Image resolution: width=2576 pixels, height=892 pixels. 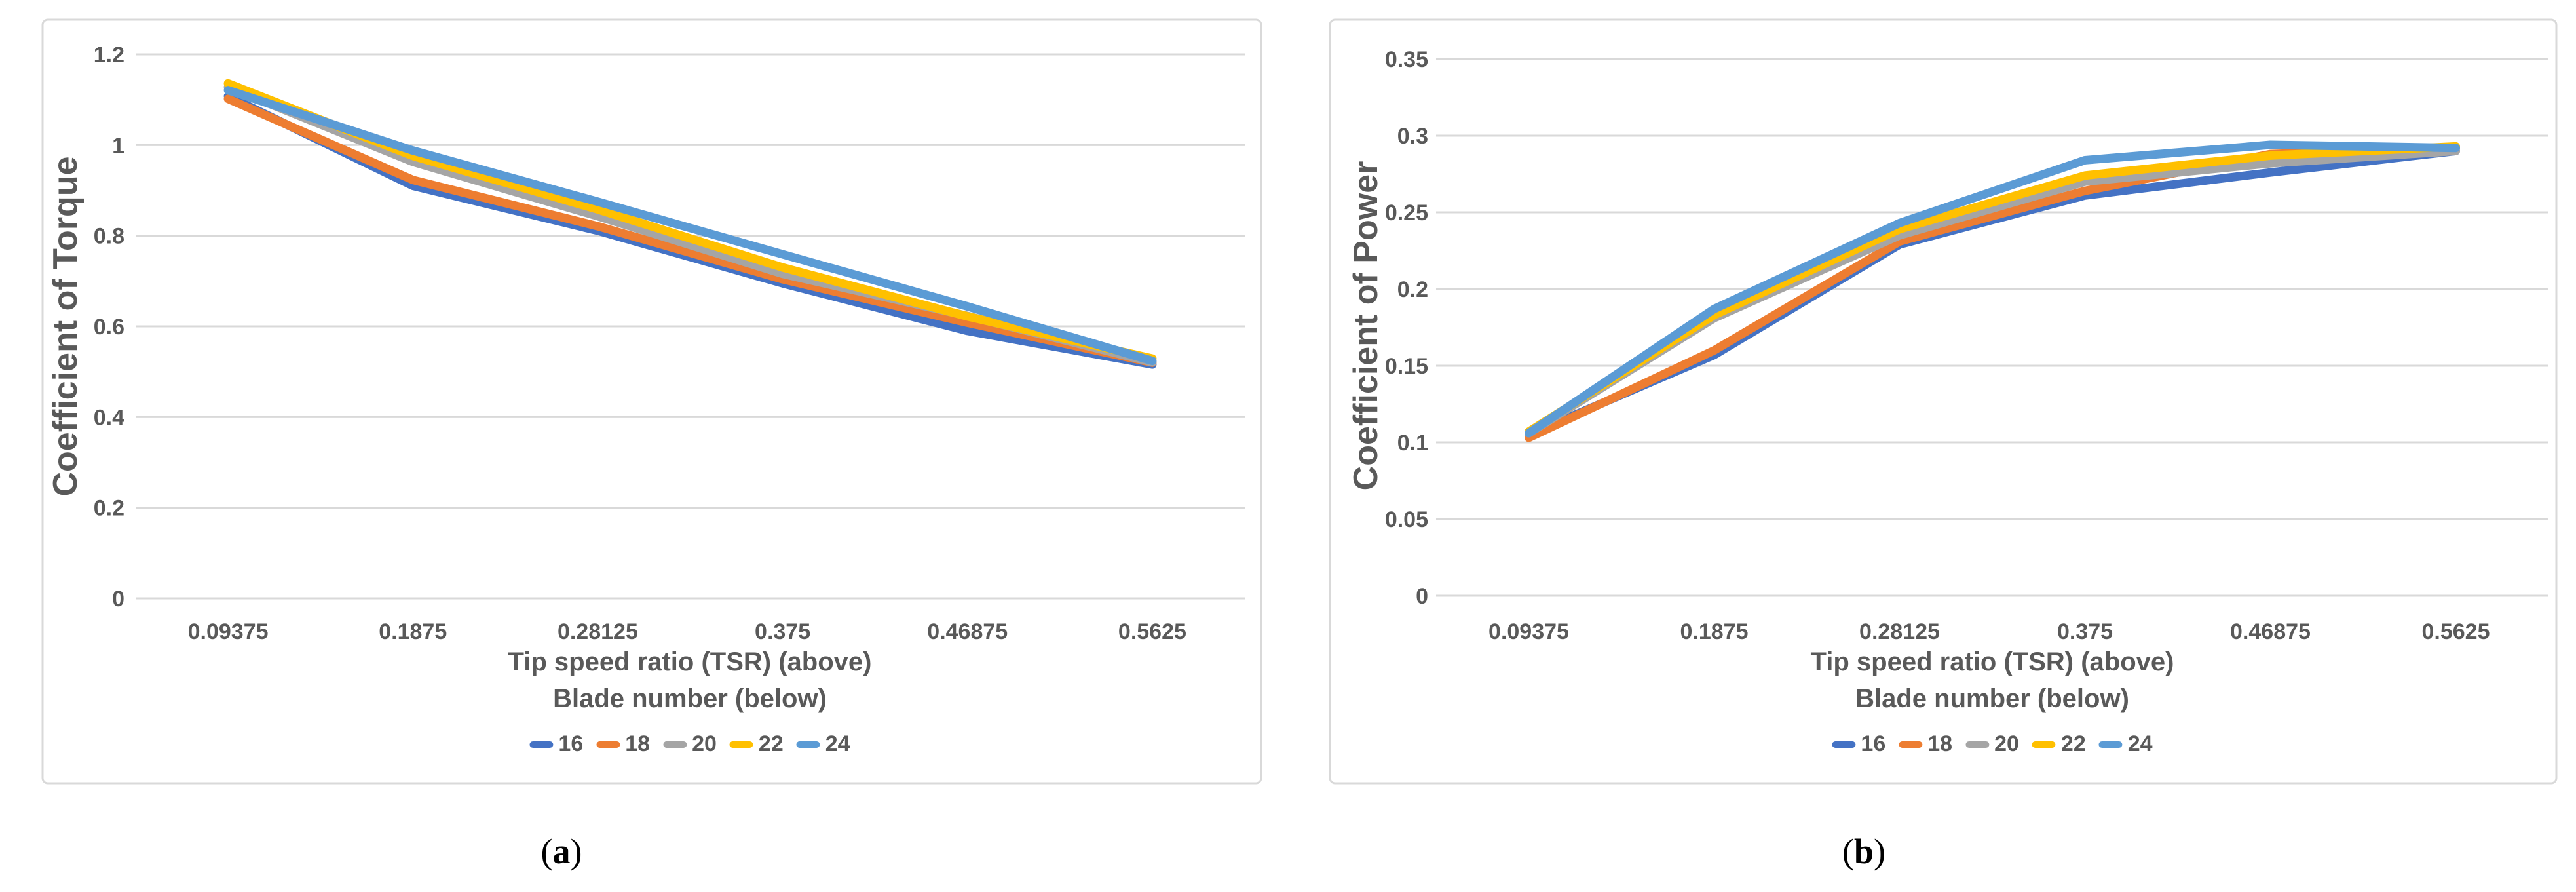 I want to click on subfigure-caption-b: (b), so click(x=1863, y=852).